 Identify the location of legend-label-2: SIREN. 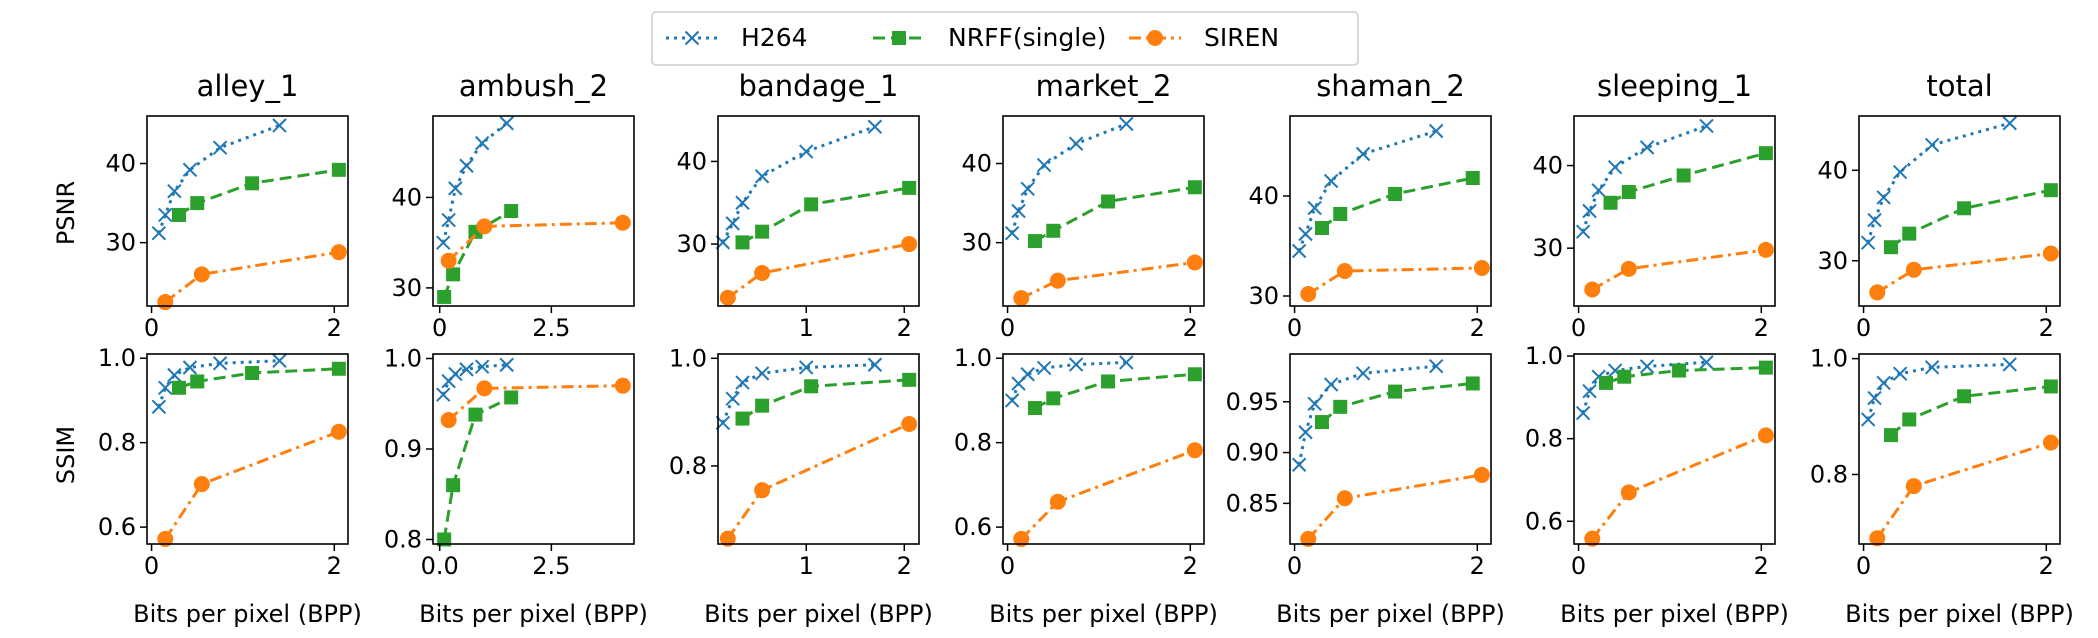
(1241, 37).